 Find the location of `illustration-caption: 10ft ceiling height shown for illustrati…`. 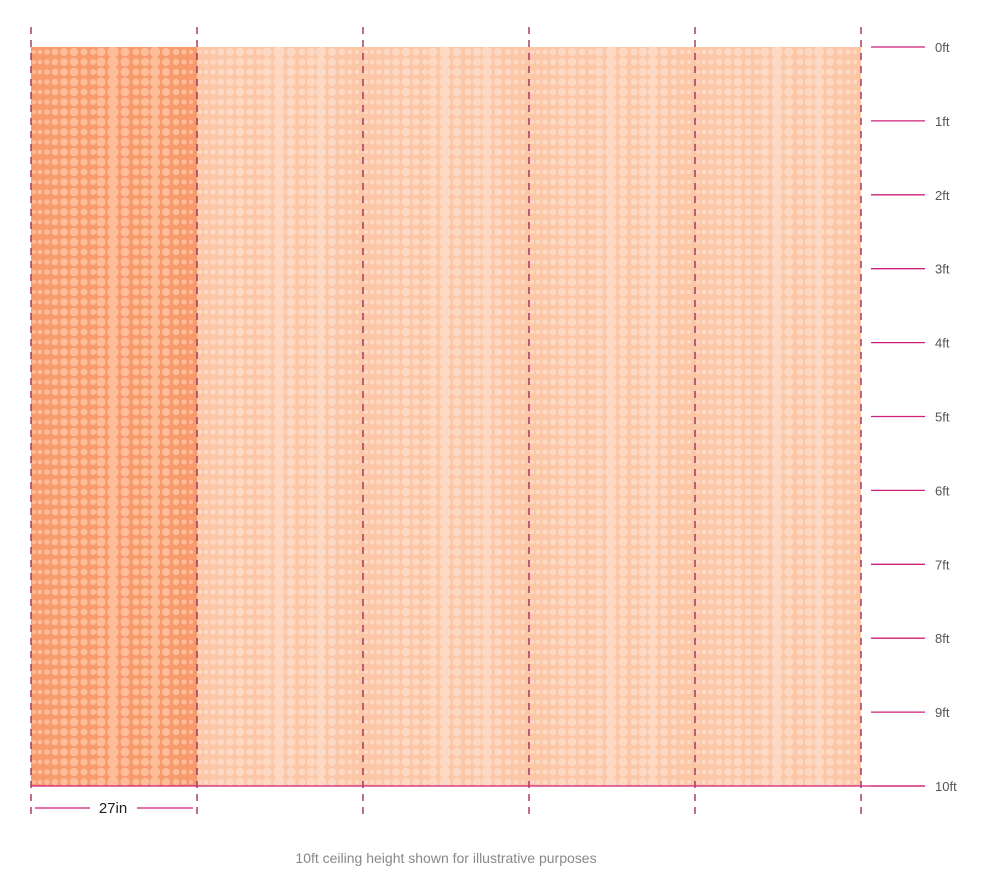

illustration-caption: 10ft ceiling height shown for illustrati… is located at coordinates (446, 858).